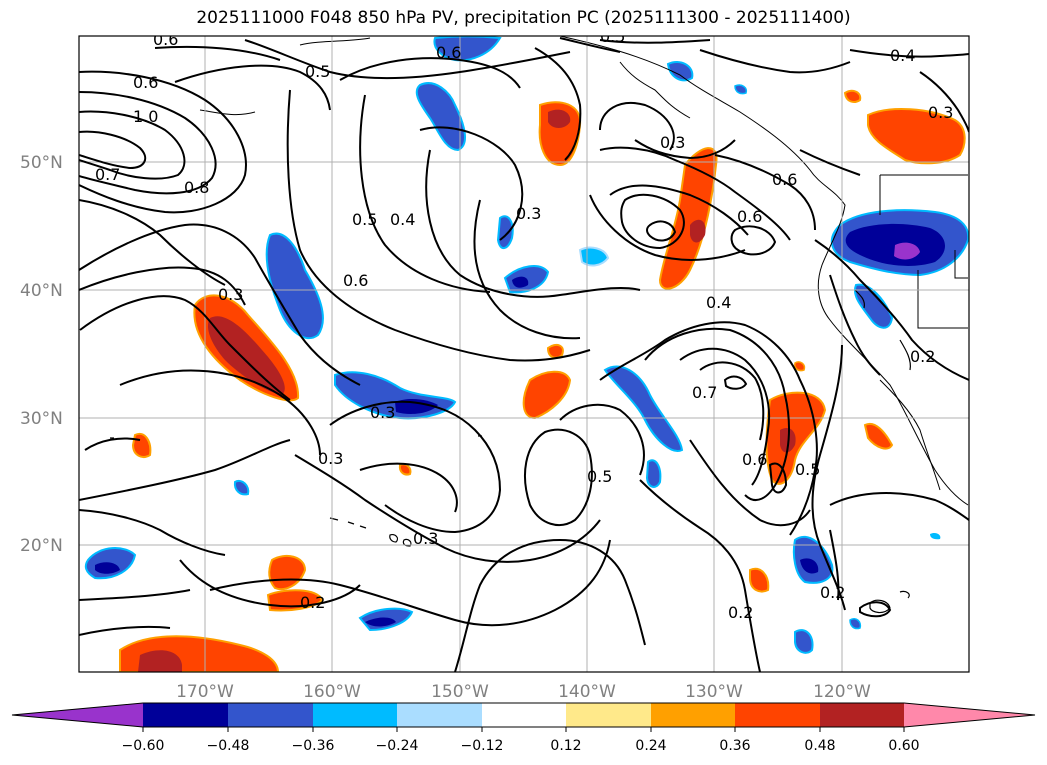 Image resolution: width=1047 pixels, height=765 pixels. I want to click on latitude-labels: 50°N 40°N 30°N 20°N, so click(41, 354).